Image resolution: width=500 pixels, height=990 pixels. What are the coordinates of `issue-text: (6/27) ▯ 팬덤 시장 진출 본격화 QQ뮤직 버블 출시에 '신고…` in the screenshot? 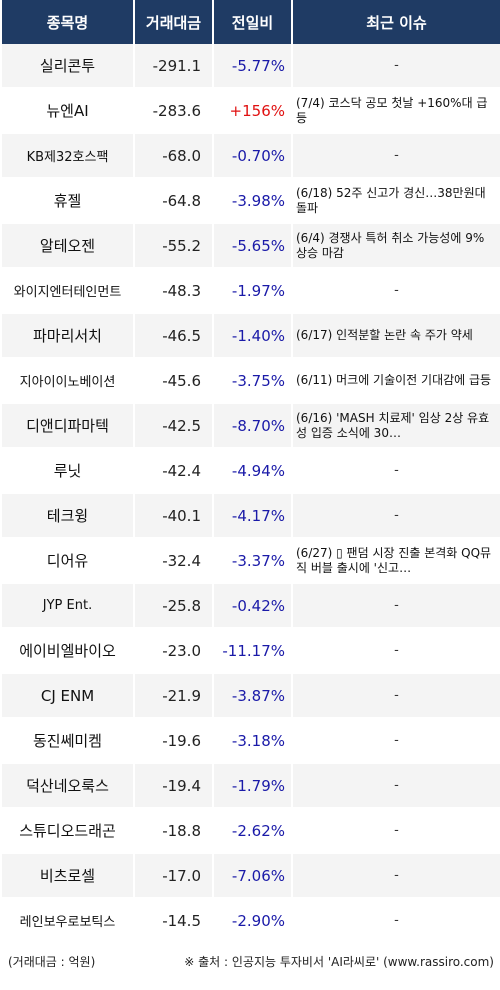 It's located at (394, 560).